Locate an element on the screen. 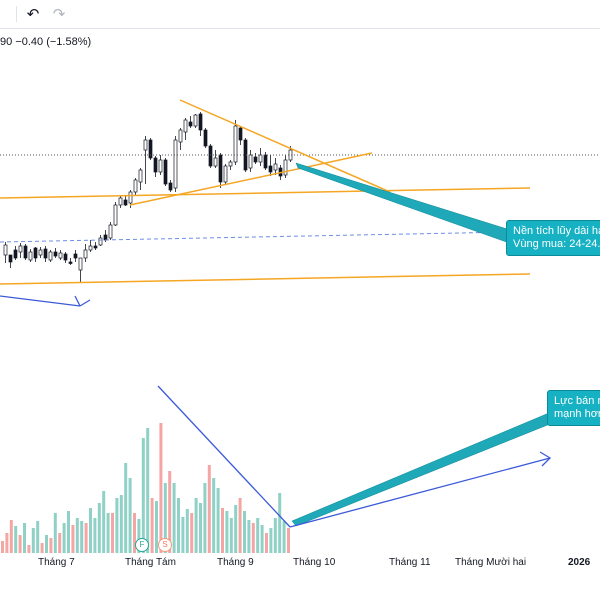  split-event-marker: S is located at coordinates (165, 545).